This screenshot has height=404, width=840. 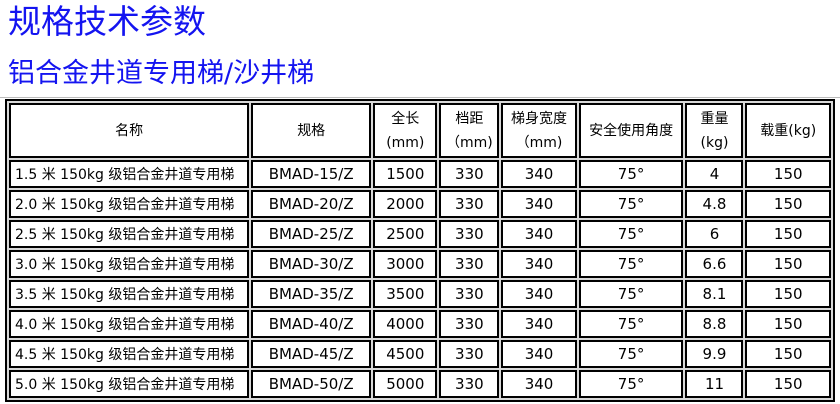 I want to click on cell-weight: 8.8, so click(x=714, y=324).